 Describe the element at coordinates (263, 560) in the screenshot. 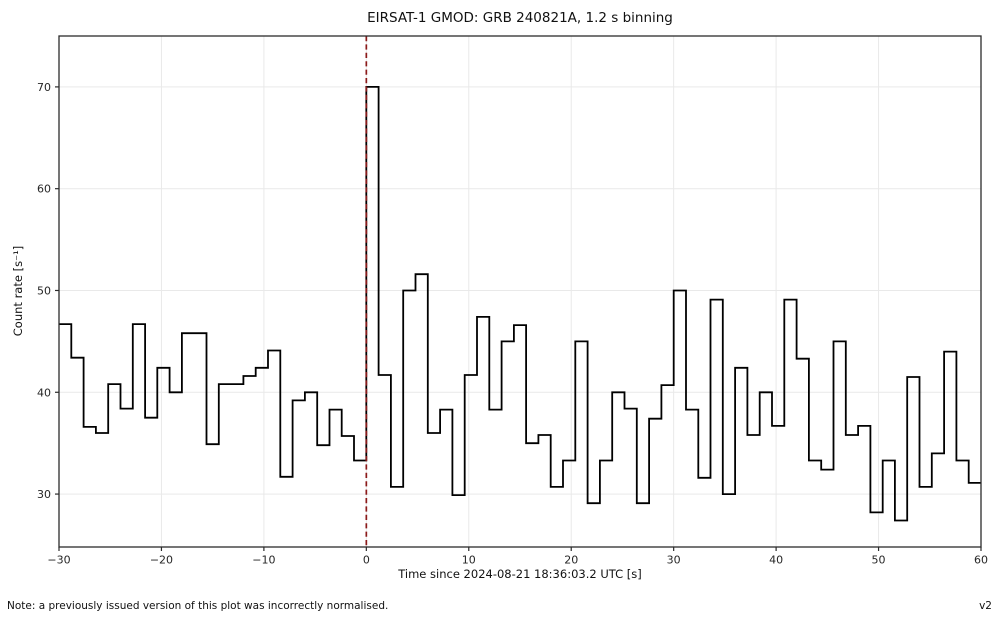

I see `x-tick-label: −10` at that location.